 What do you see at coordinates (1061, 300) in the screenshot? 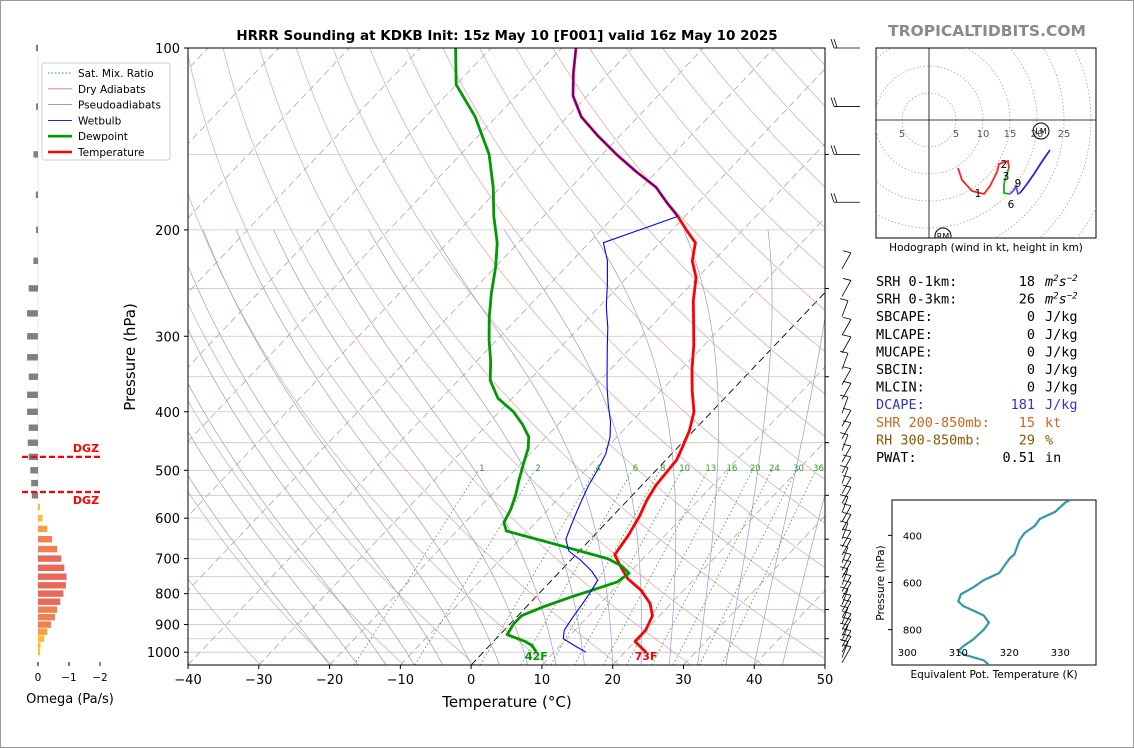
I see `index-unit: m2s−2` at bounding box center [1061, 300].